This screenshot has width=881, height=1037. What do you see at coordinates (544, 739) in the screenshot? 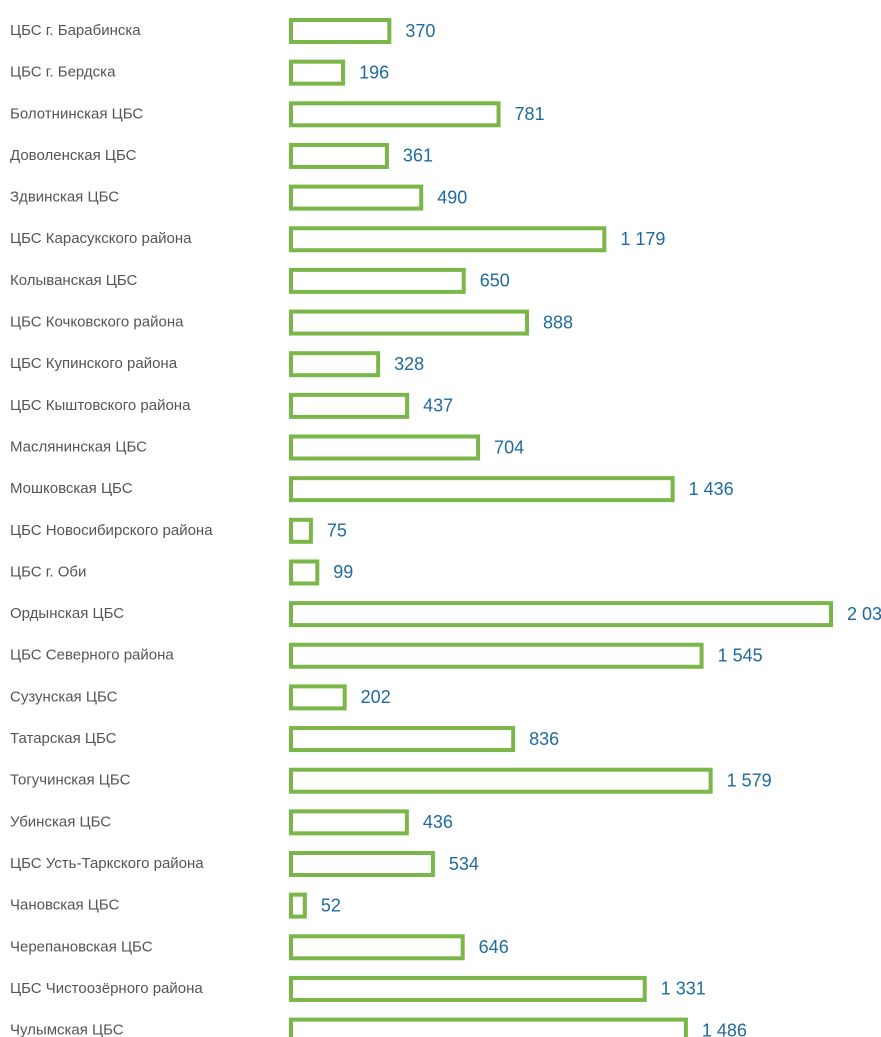
I see `value-label: 836` at bounding box center [544, 739].